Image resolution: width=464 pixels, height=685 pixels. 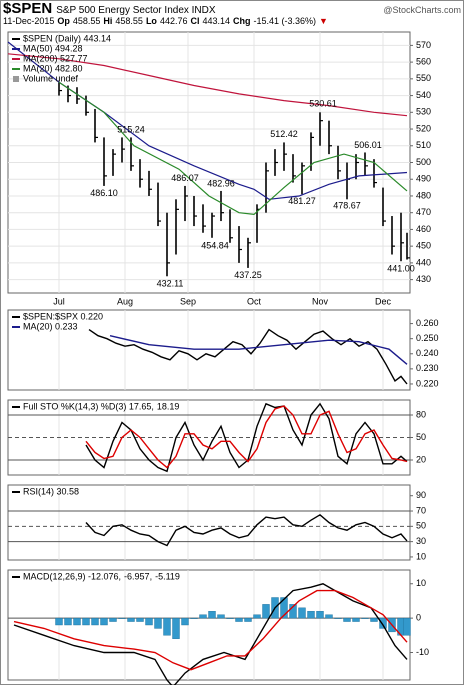 What do you see at coordinates (50, 326) in the screenshot?
I see `legend-label: MA(20) 0.233` at bounding box center [50, 326].